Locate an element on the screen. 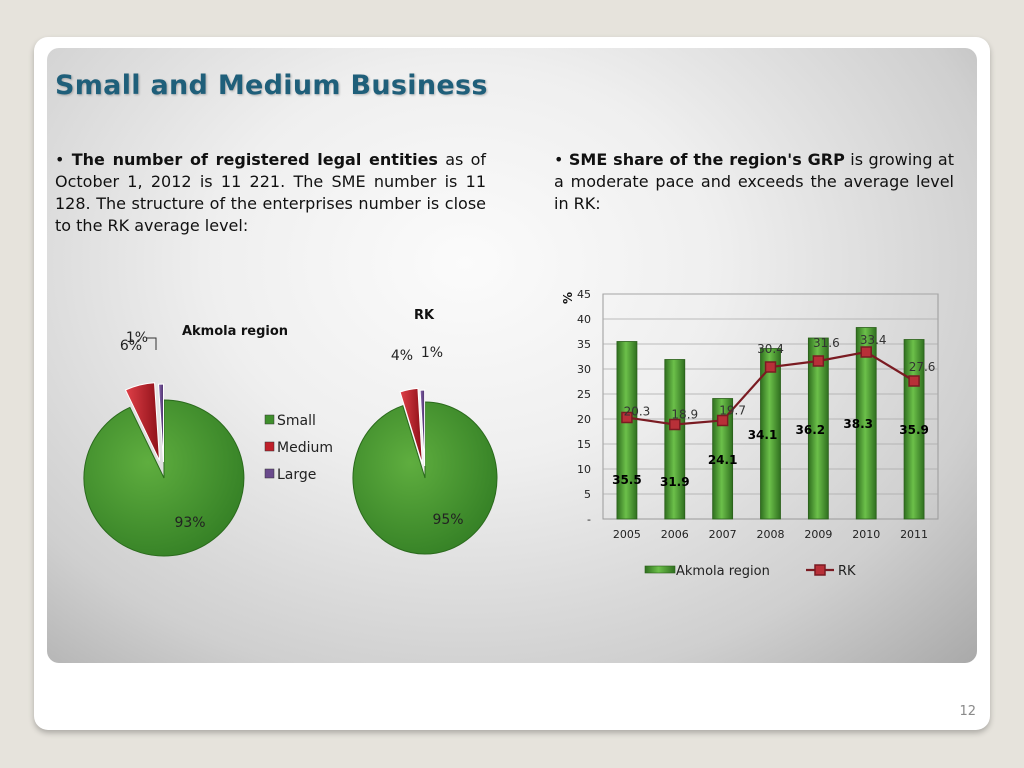 The width and height of the screenshot is (1024, 768). y-axis-label: % is located at coordinates (568, 298).